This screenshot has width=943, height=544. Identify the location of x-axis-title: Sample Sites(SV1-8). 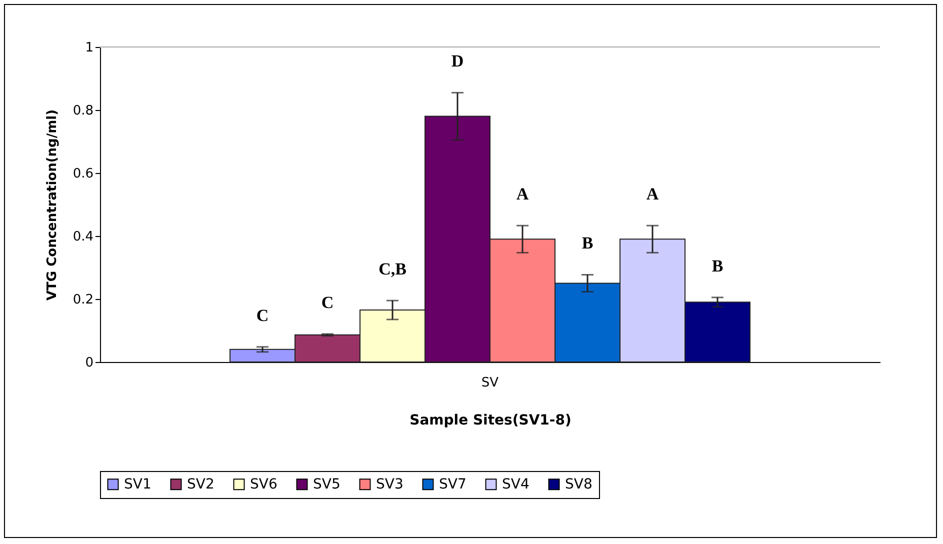
(491, 420).